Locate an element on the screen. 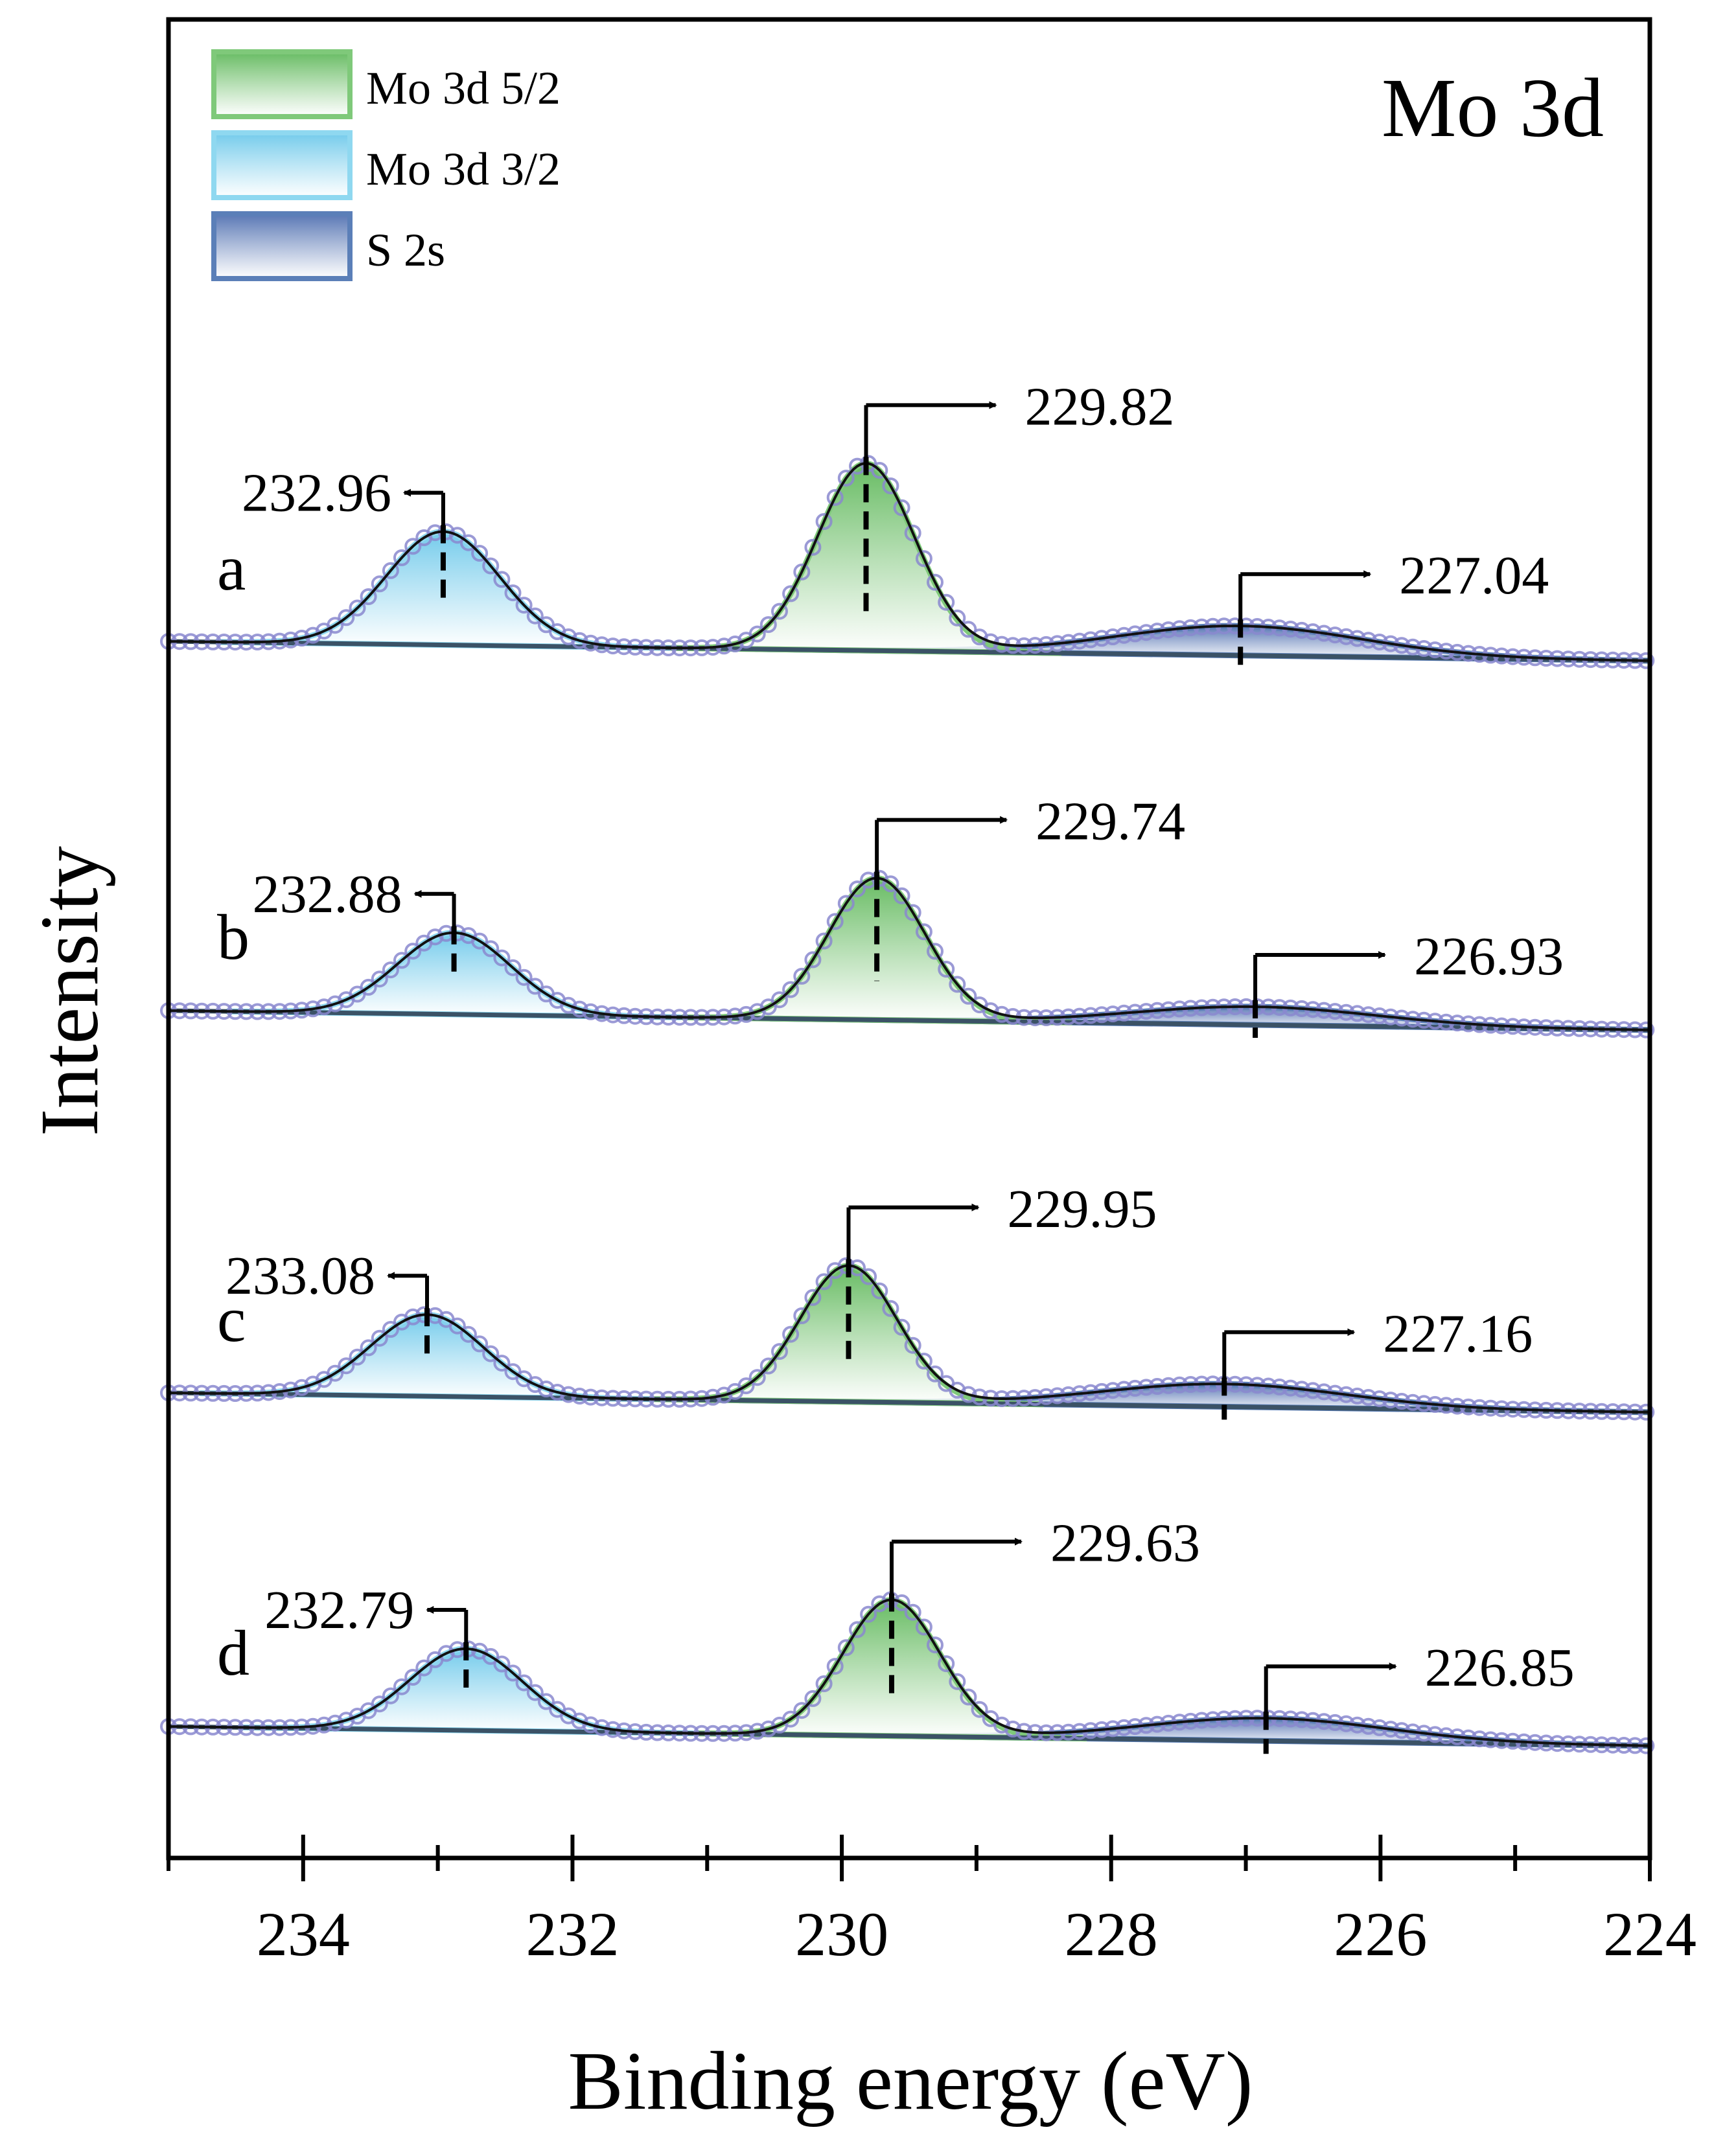 The width and height of the screenshot is (1725, 2156). envelope-d is located at coordinates (909, 1673).